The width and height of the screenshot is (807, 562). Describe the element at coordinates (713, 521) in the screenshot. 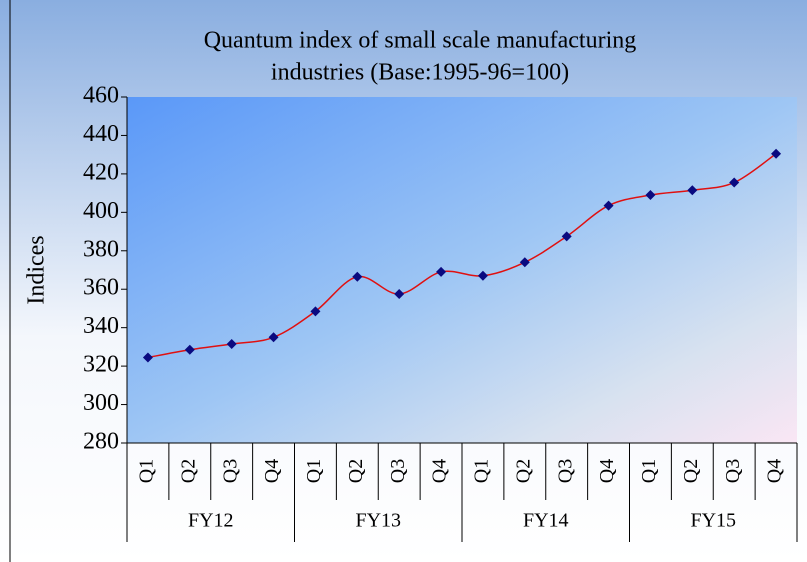

I see `group-label: FY15` at that location.